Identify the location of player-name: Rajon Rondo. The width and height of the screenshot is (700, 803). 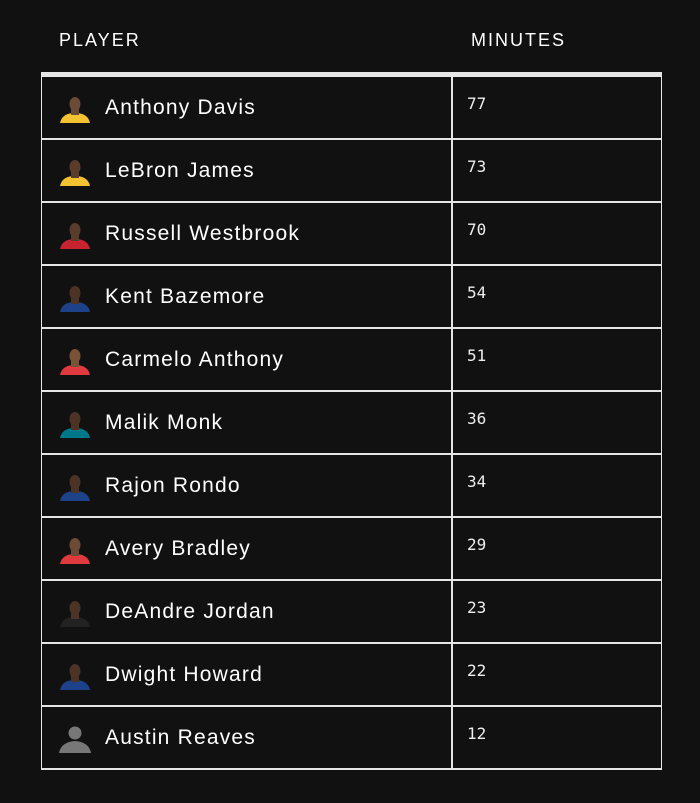
(173, 485).